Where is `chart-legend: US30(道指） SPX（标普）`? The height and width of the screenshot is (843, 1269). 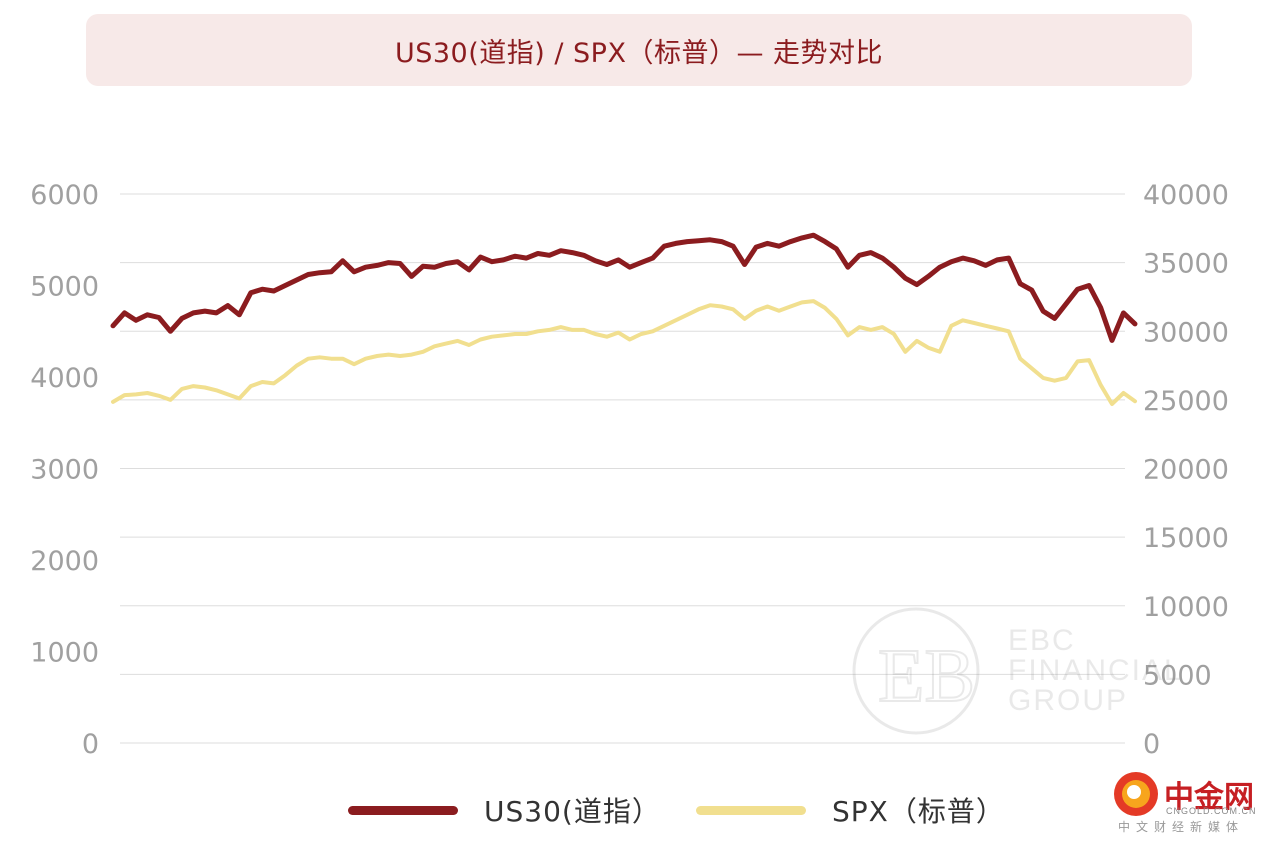
chart-legend: US30(道指） SPX（标普） is located at coordinates (634, 810).